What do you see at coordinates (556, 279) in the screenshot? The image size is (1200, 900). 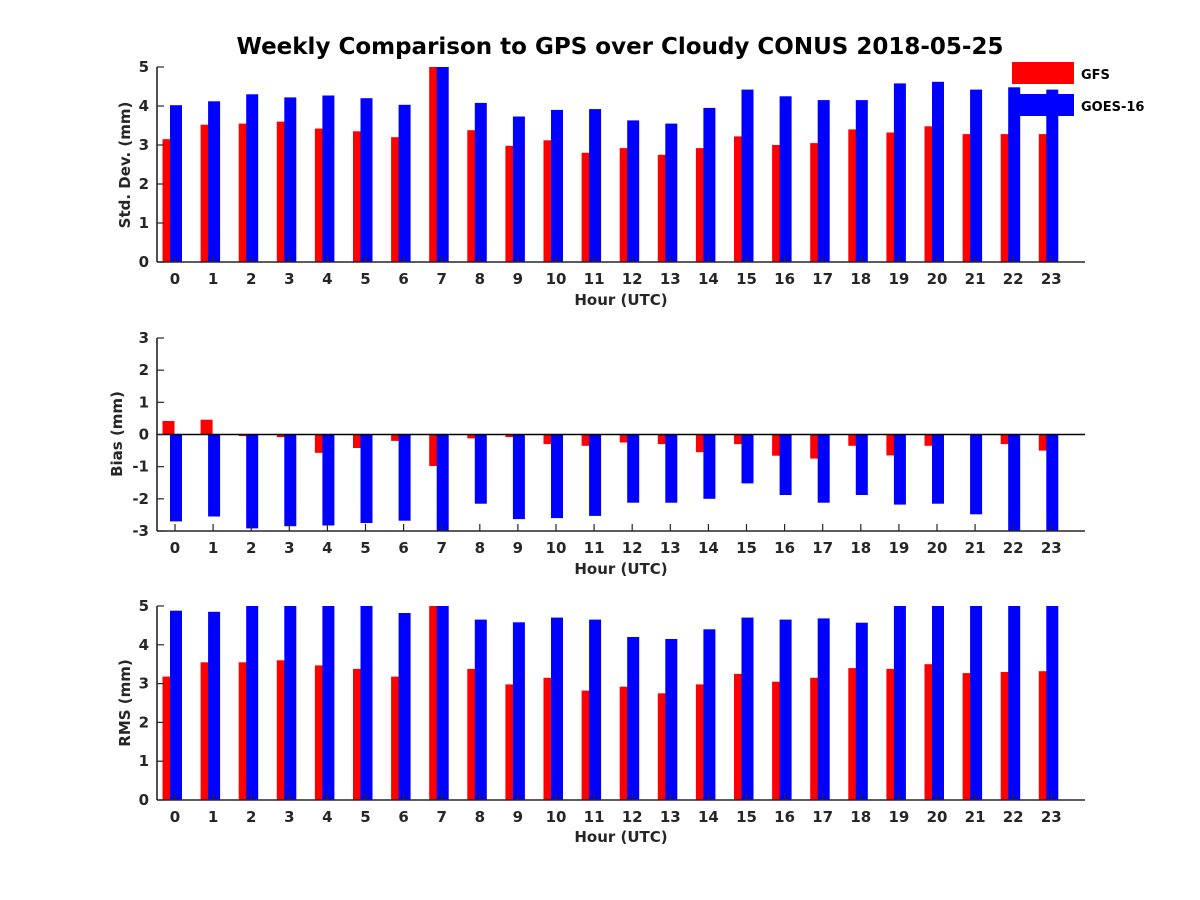 I see `panel-std-dev-xtick-label: 10` at bounding box center [556, 279].